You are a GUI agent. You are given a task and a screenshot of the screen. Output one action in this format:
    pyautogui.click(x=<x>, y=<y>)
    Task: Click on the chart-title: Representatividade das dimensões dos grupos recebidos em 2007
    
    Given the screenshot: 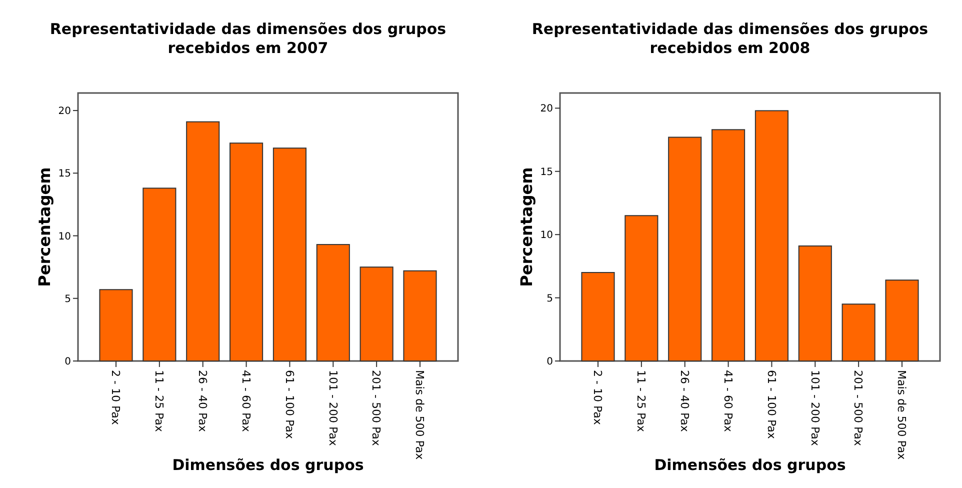 What is the action you would take?
    pyautogui.click(x=248, y=38)
    